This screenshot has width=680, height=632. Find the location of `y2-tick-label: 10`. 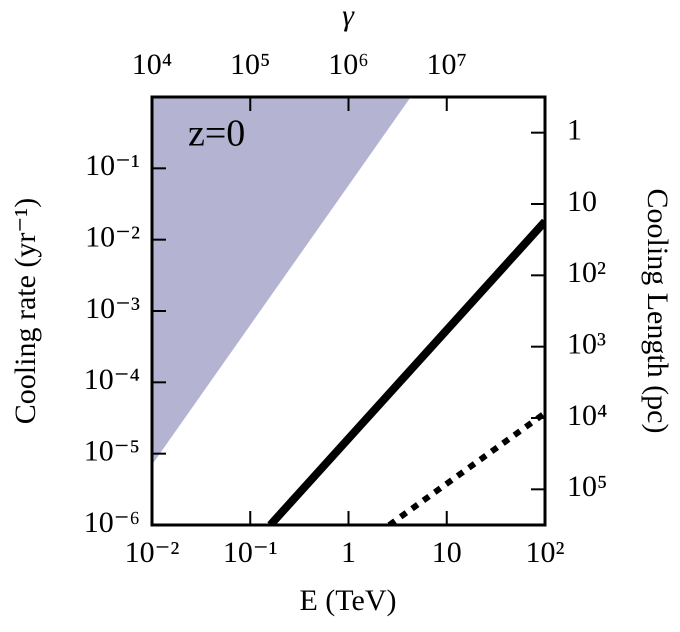

y2-tick-label: 10 is located at coordinates (582, 201).